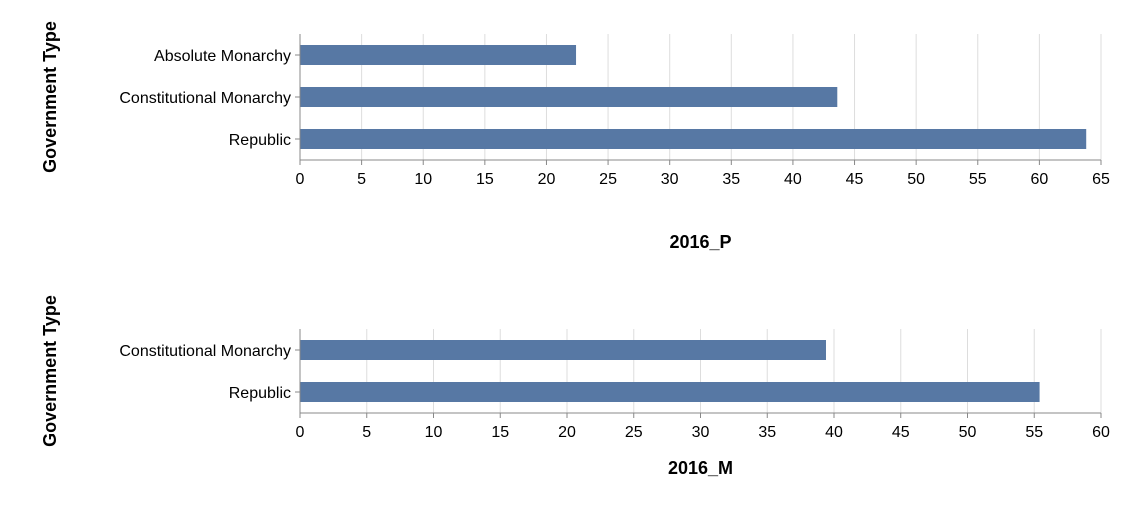  What do you see at coordinates (700, 242) in the screenshot?
I see `x-axis-title: 2016_P` at bounding box center [700, 242].